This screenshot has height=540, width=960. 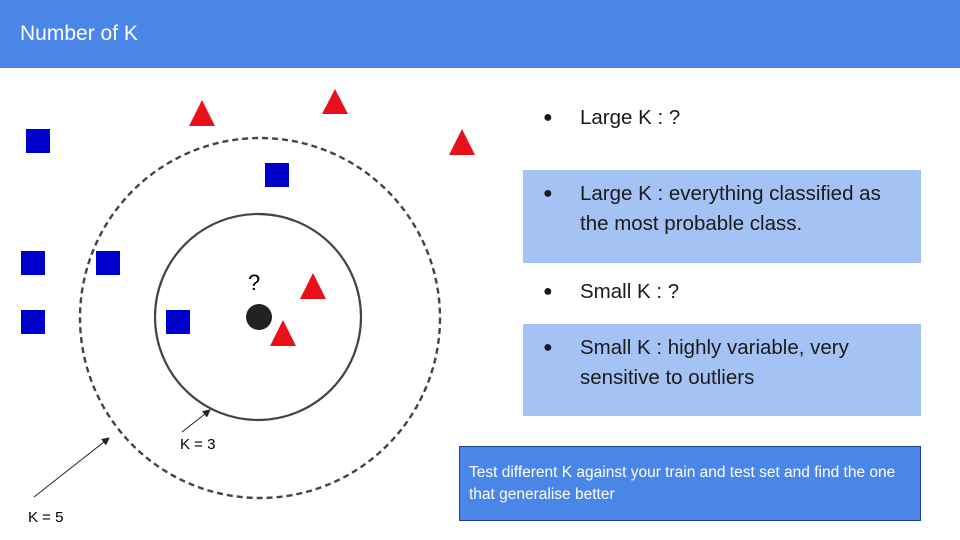 What do you see at coordinates (630, 291) in the screenshot?
I see `bullet-text: Small K : ?` at bounding box center [630, 291].